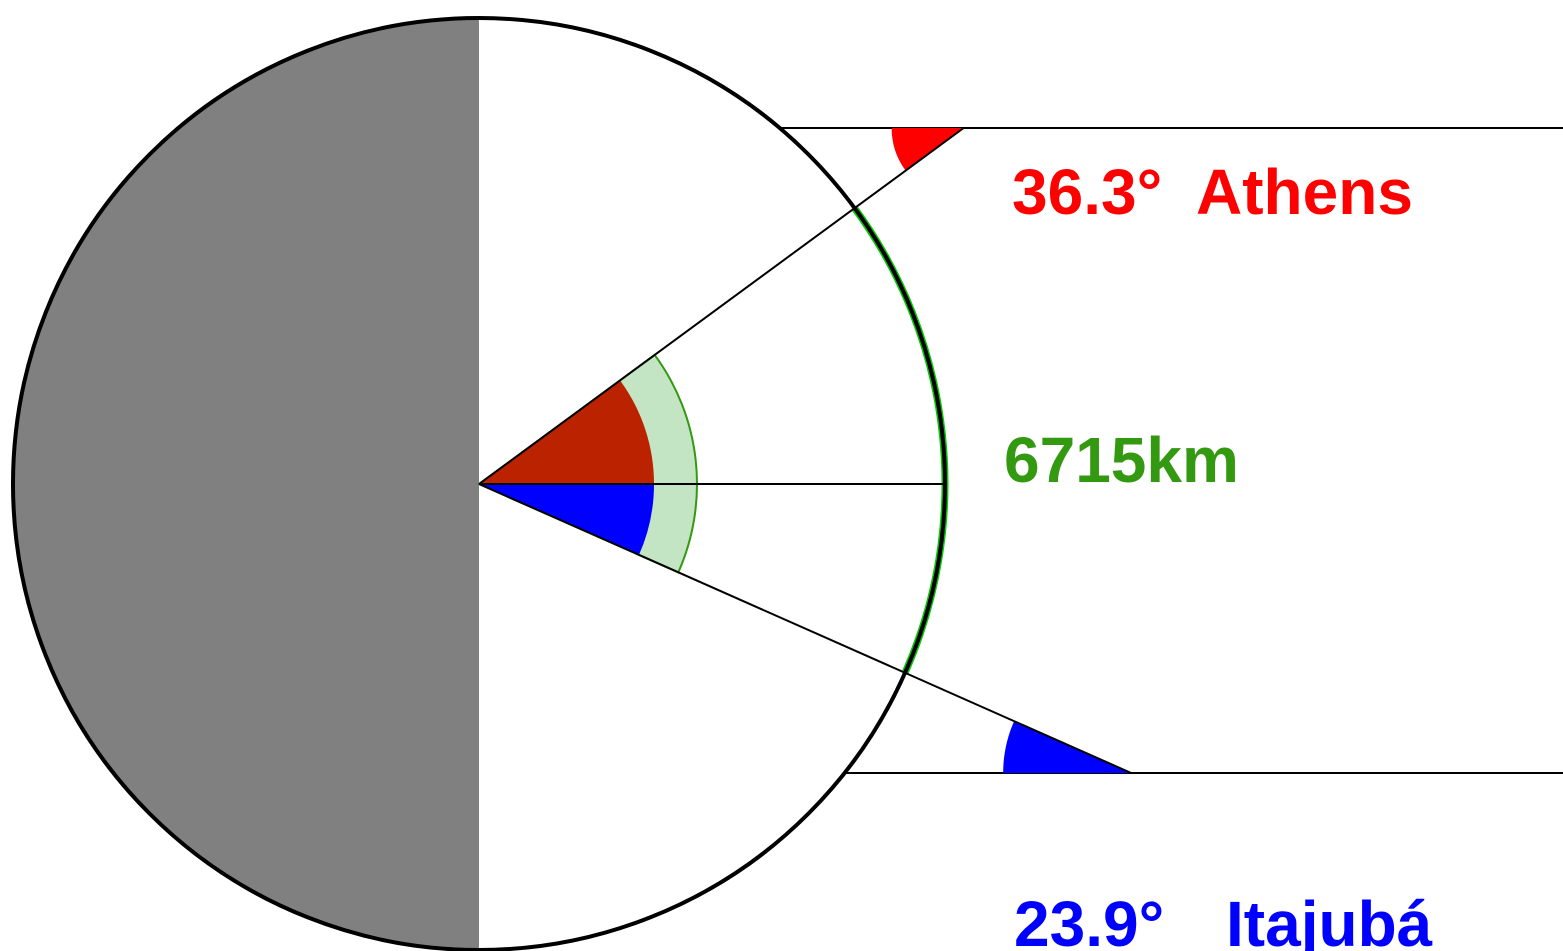 Image resolution: width=1563 pixels, height=951 pixels. What do you see at coordinates (721, 306) in the screenshot?
I see `athens-radial-line` at bounding box center [721, 306].